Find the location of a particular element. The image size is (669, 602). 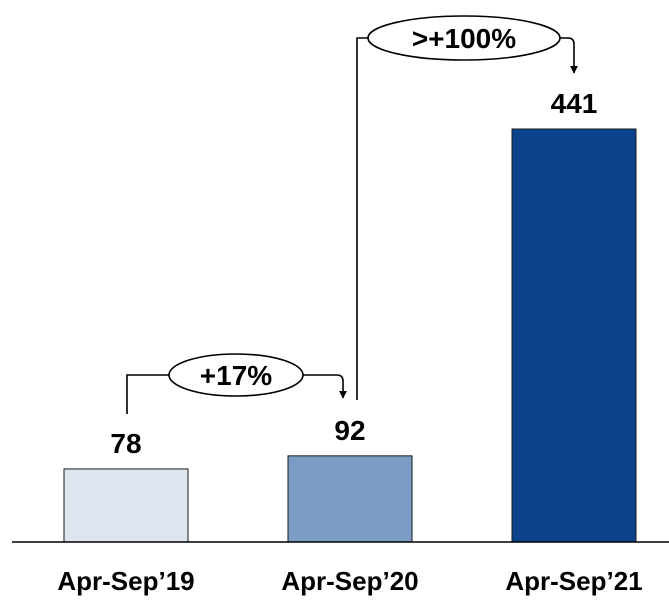

value-label-2: 92 is located at coordinates (349, 430).